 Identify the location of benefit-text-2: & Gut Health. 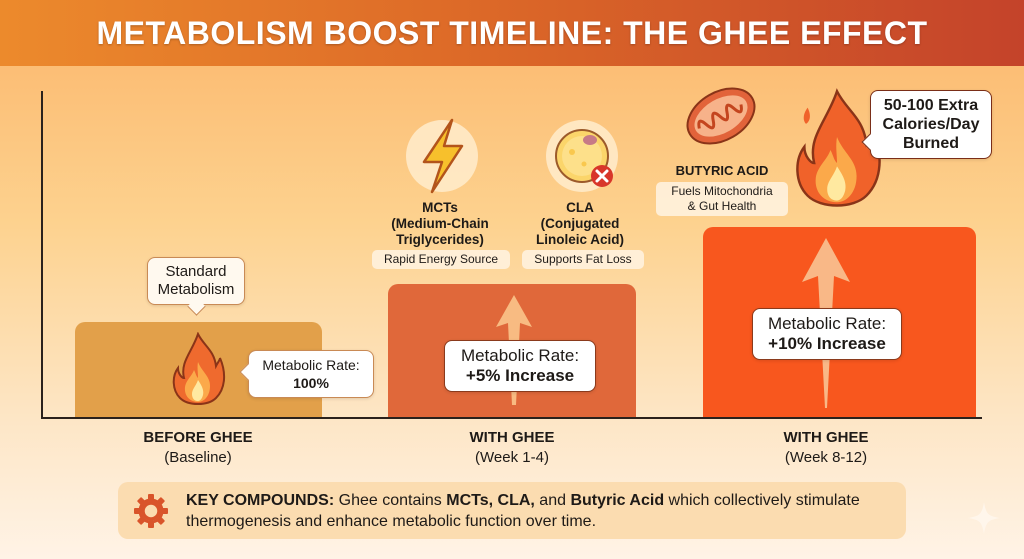
(722, 206).